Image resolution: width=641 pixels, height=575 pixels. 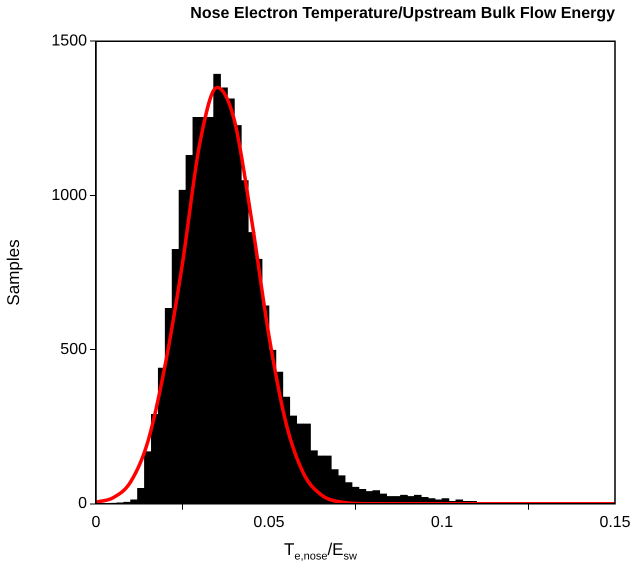 What do you see at coordinates (403, 13) in the screenshot?
I see `chart-title: Nose Electron Temperature/Upstream Bulk Flow Energy` at bounding box center [403, 13].